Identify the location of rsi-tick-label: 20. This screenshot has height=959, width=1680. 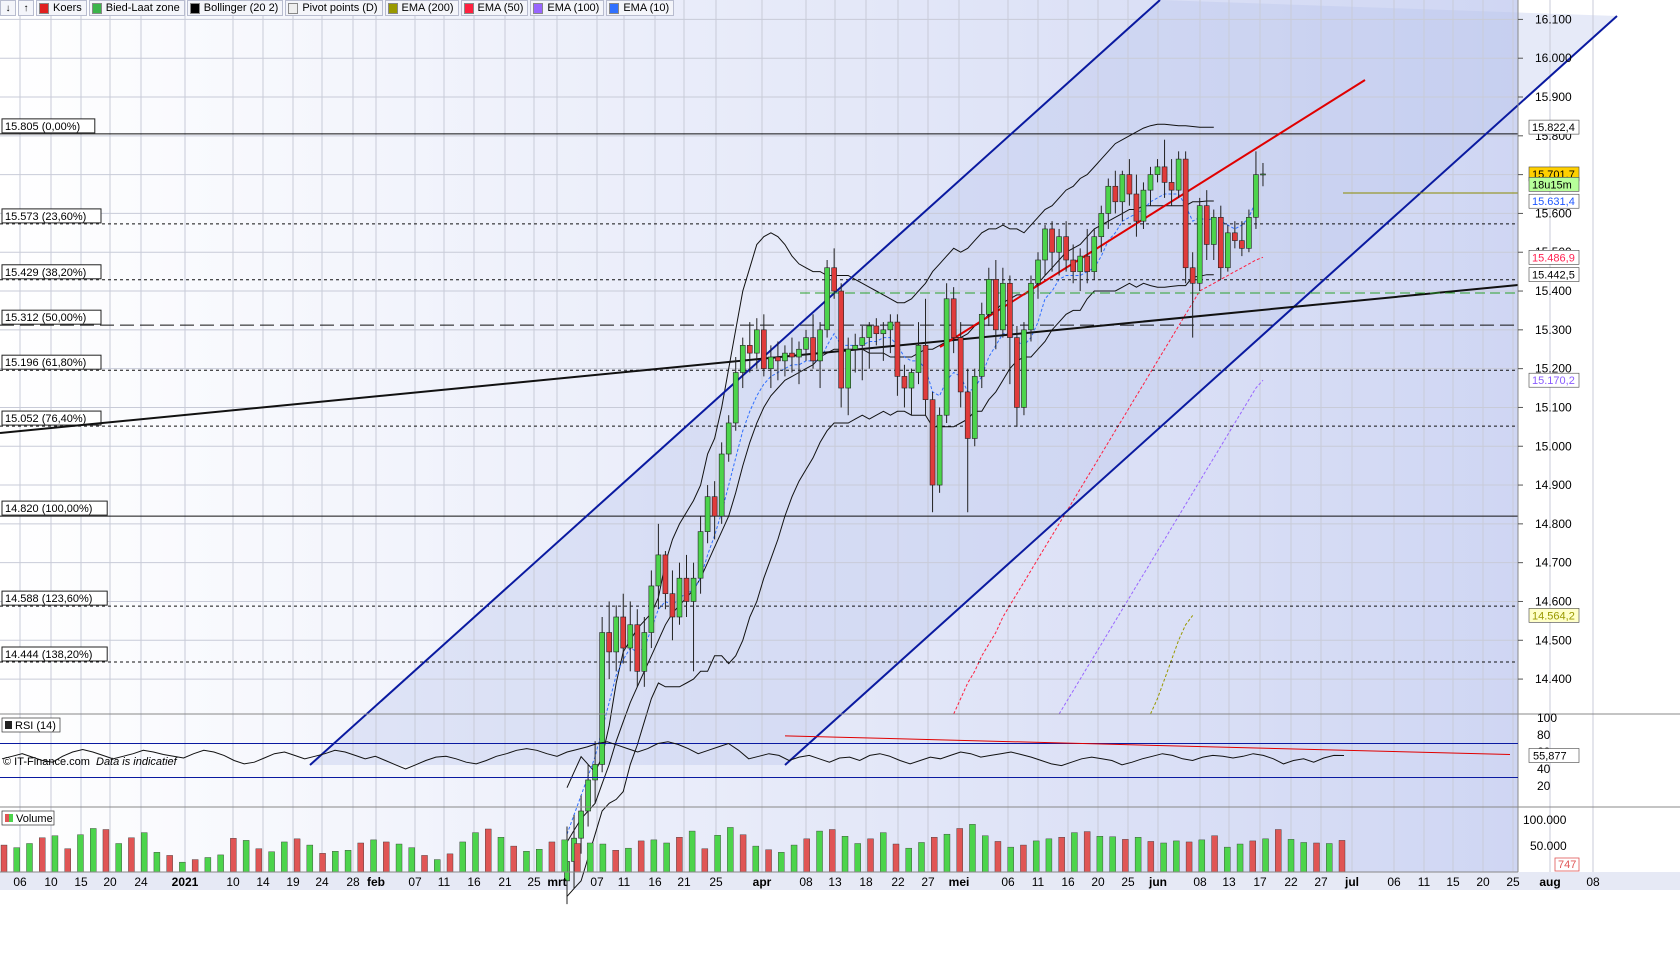
(1544, 786).